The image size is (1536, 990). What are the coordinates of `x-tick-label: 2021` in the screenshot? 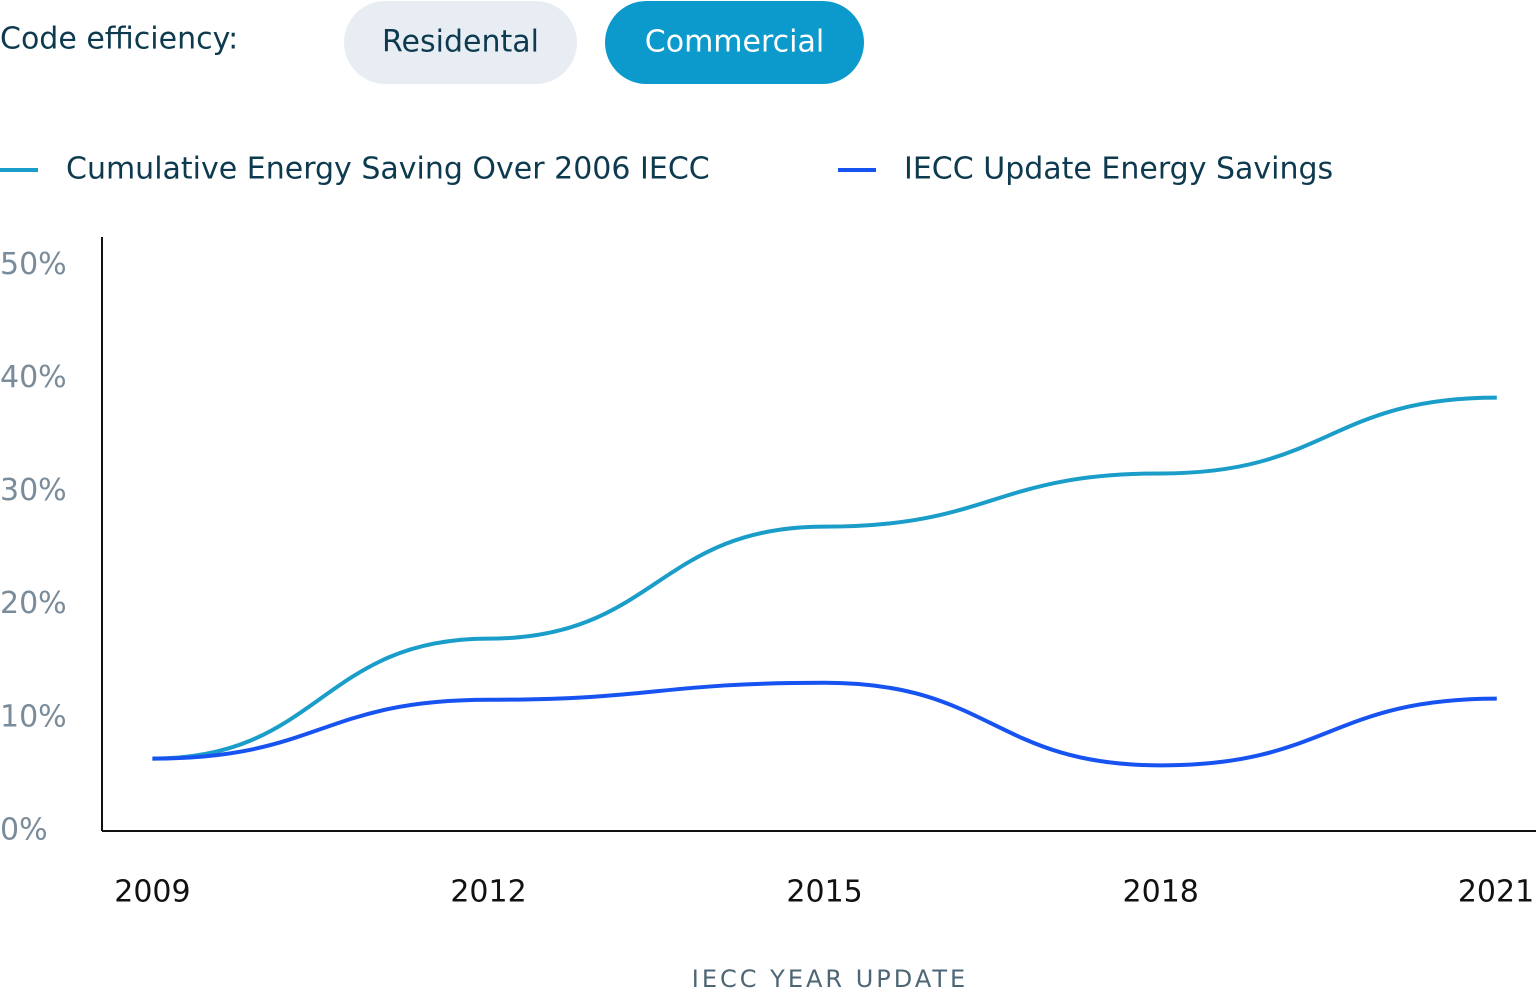 It's located at (1496, 892).